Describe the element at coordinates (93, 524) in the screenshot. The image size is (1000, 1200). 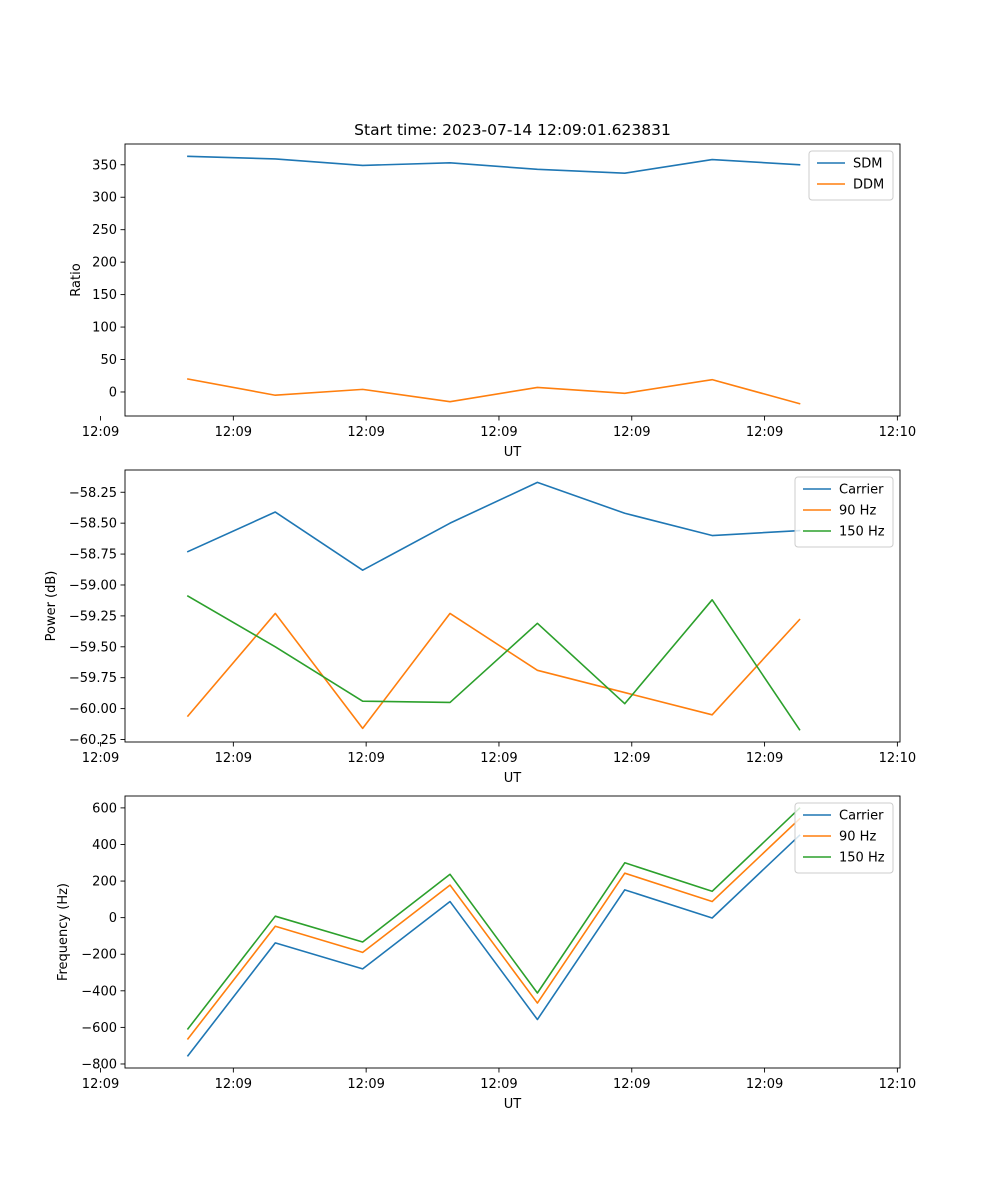
I see `y-tick-label: −58.50` at that location.